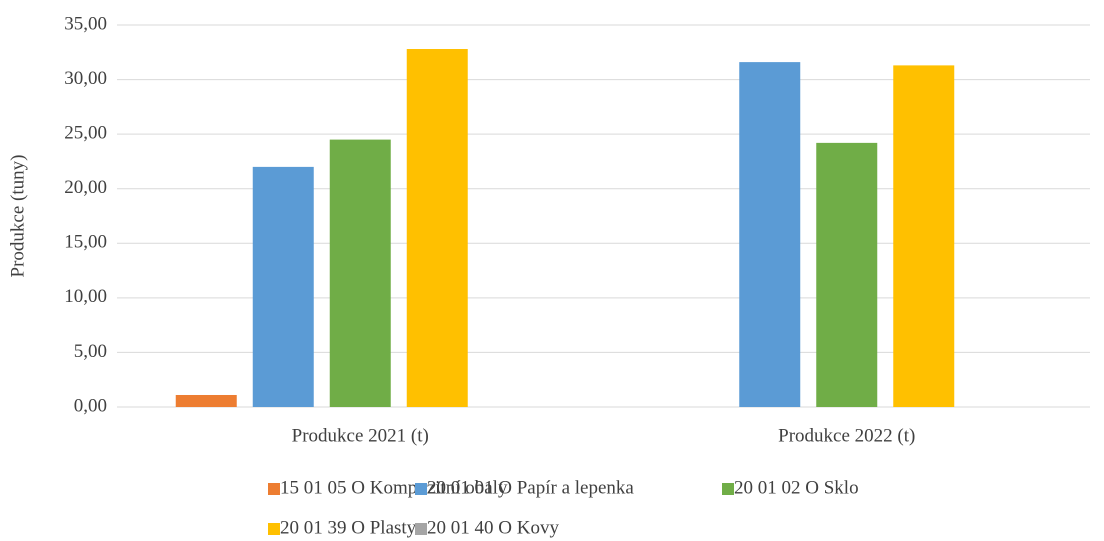 This screenshot has height=541, width=1104. I want to click on y-tick-label: 30,00, so click(85, 78).